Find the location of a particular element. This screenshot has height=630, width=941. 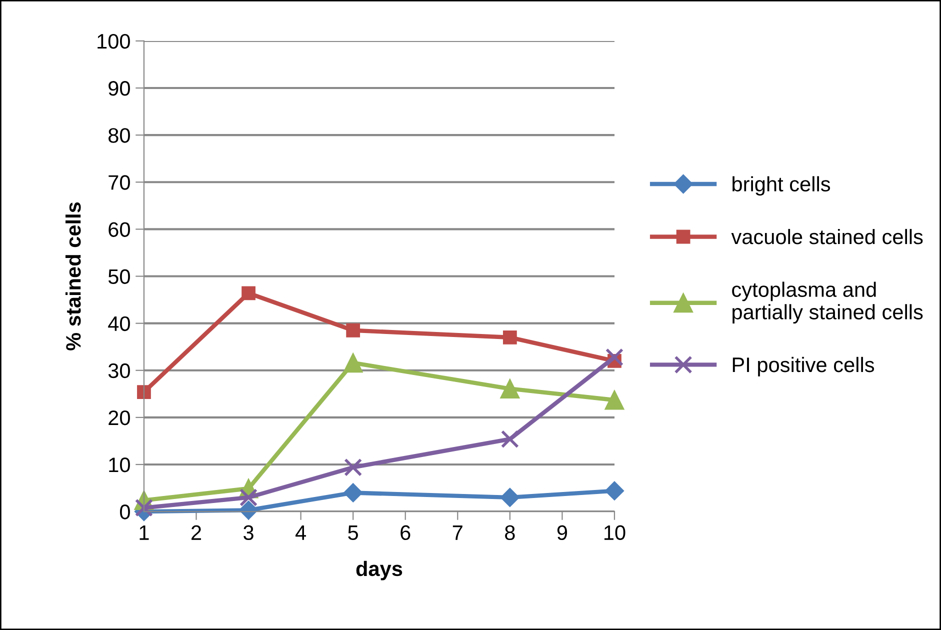

x-axis-title: days is located at coordinates (379, 570).